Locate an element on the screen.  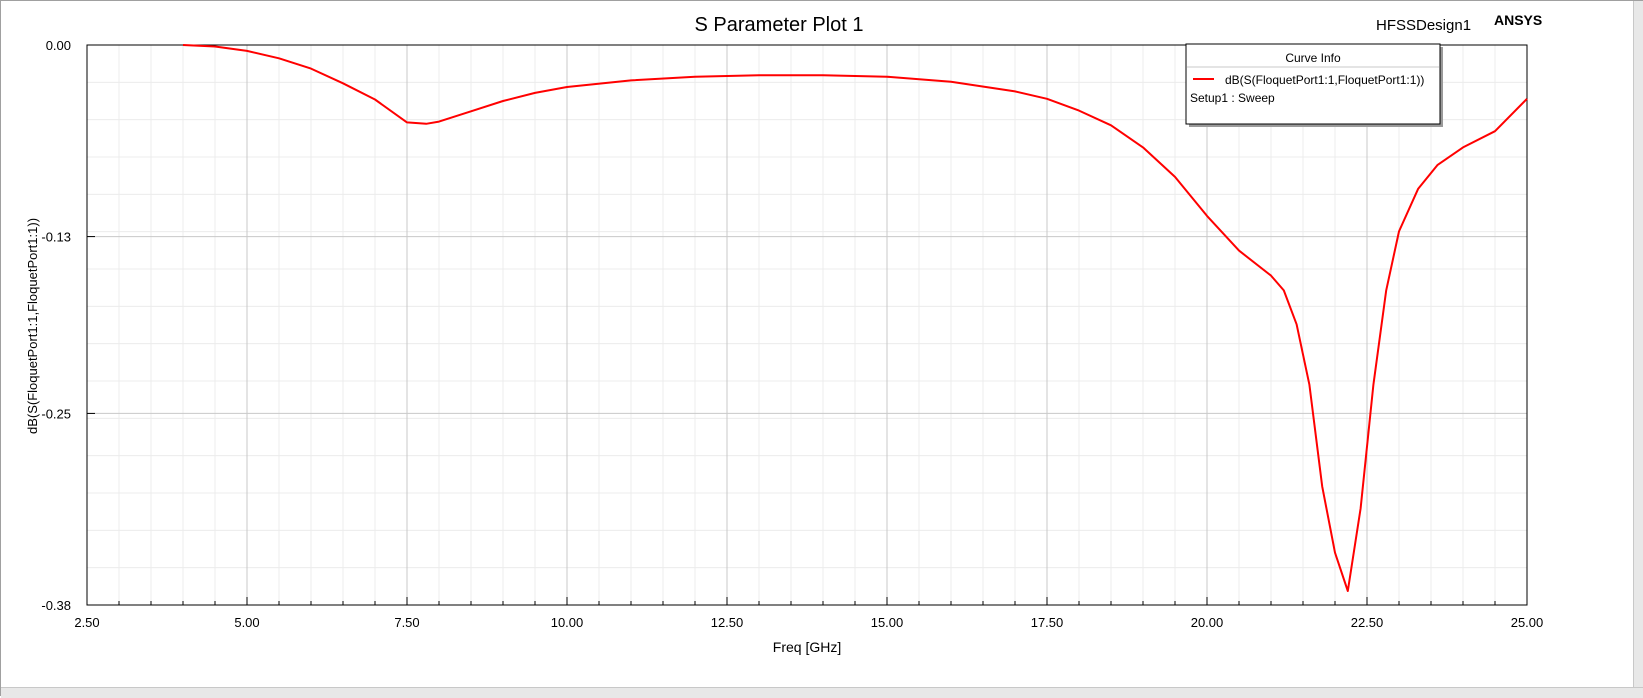
legend-title: Curve Info is located at coordinates (1313, 58).